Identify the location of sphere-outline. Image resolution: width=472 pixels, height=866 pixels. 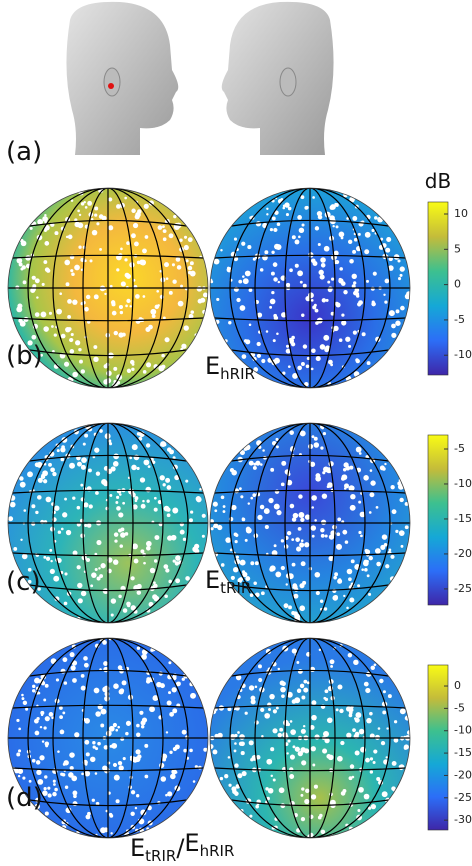
(108, 738).